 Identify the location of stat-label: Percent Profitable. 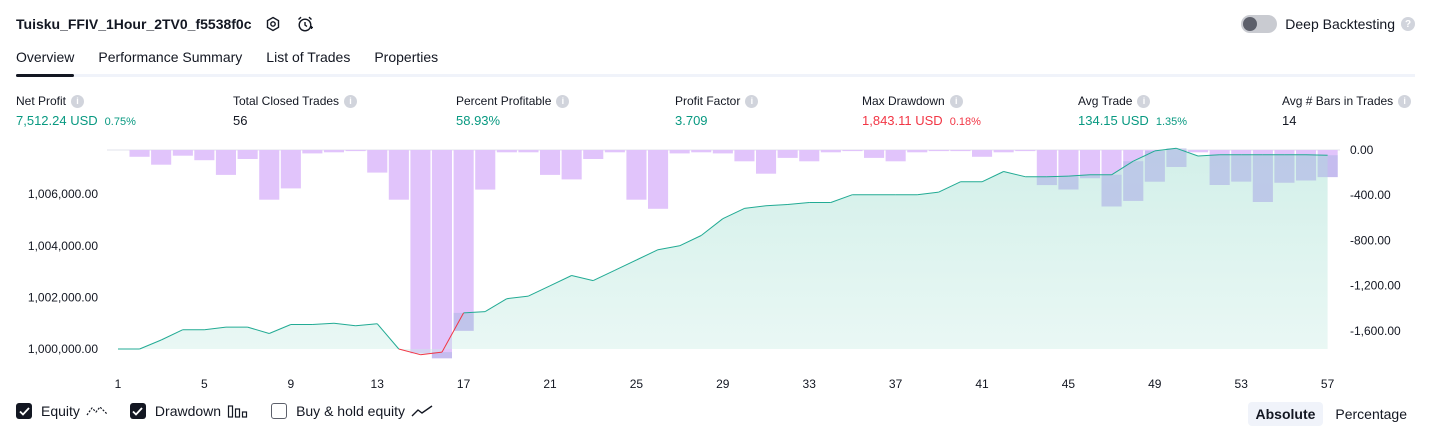
(504, 101).